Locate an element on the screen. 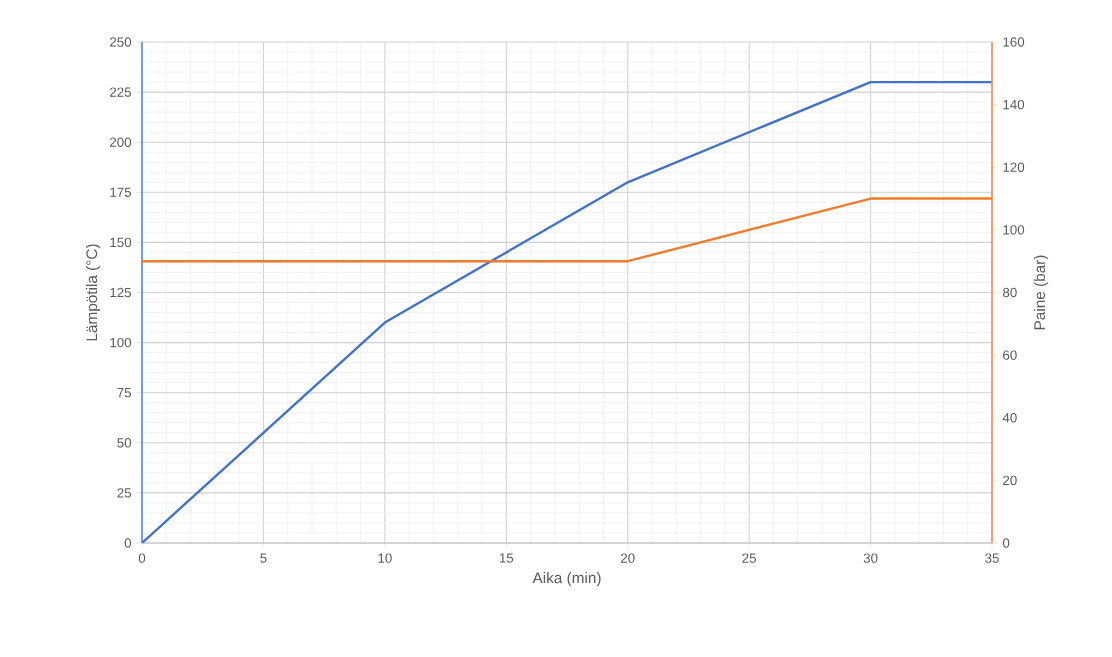  x-tick-label: 30 is located at coordinates (870, 558).